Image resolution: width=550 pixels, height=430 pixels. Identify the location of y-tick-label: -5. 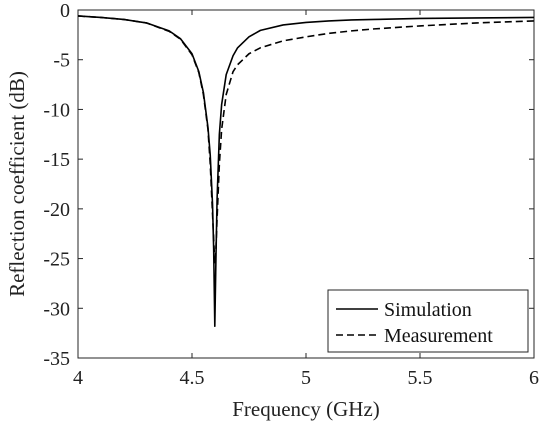
(61, 61).